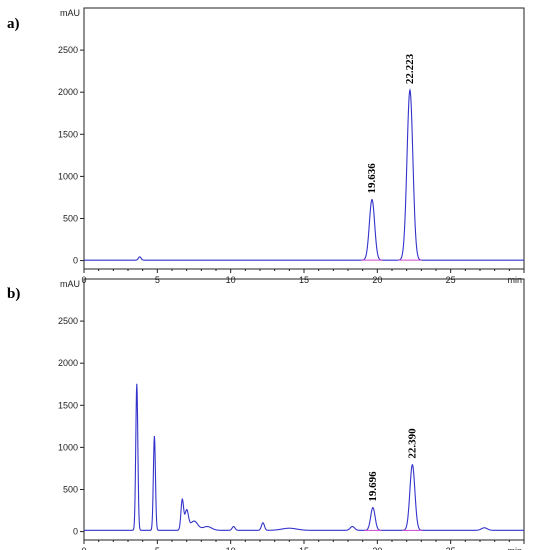 The height and width of the screenshot is (550, 536). Describe the element at coordinates (412, 443) in the screenshot. I see `peak-label: 22.390` at that location.